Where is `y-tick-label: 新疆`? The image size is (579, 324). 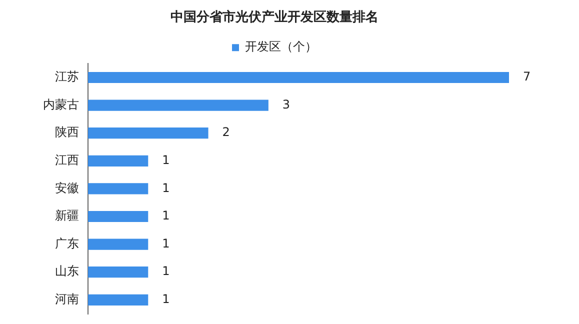
y-tick-label: 新疆 is located at coordinates (67, 215).